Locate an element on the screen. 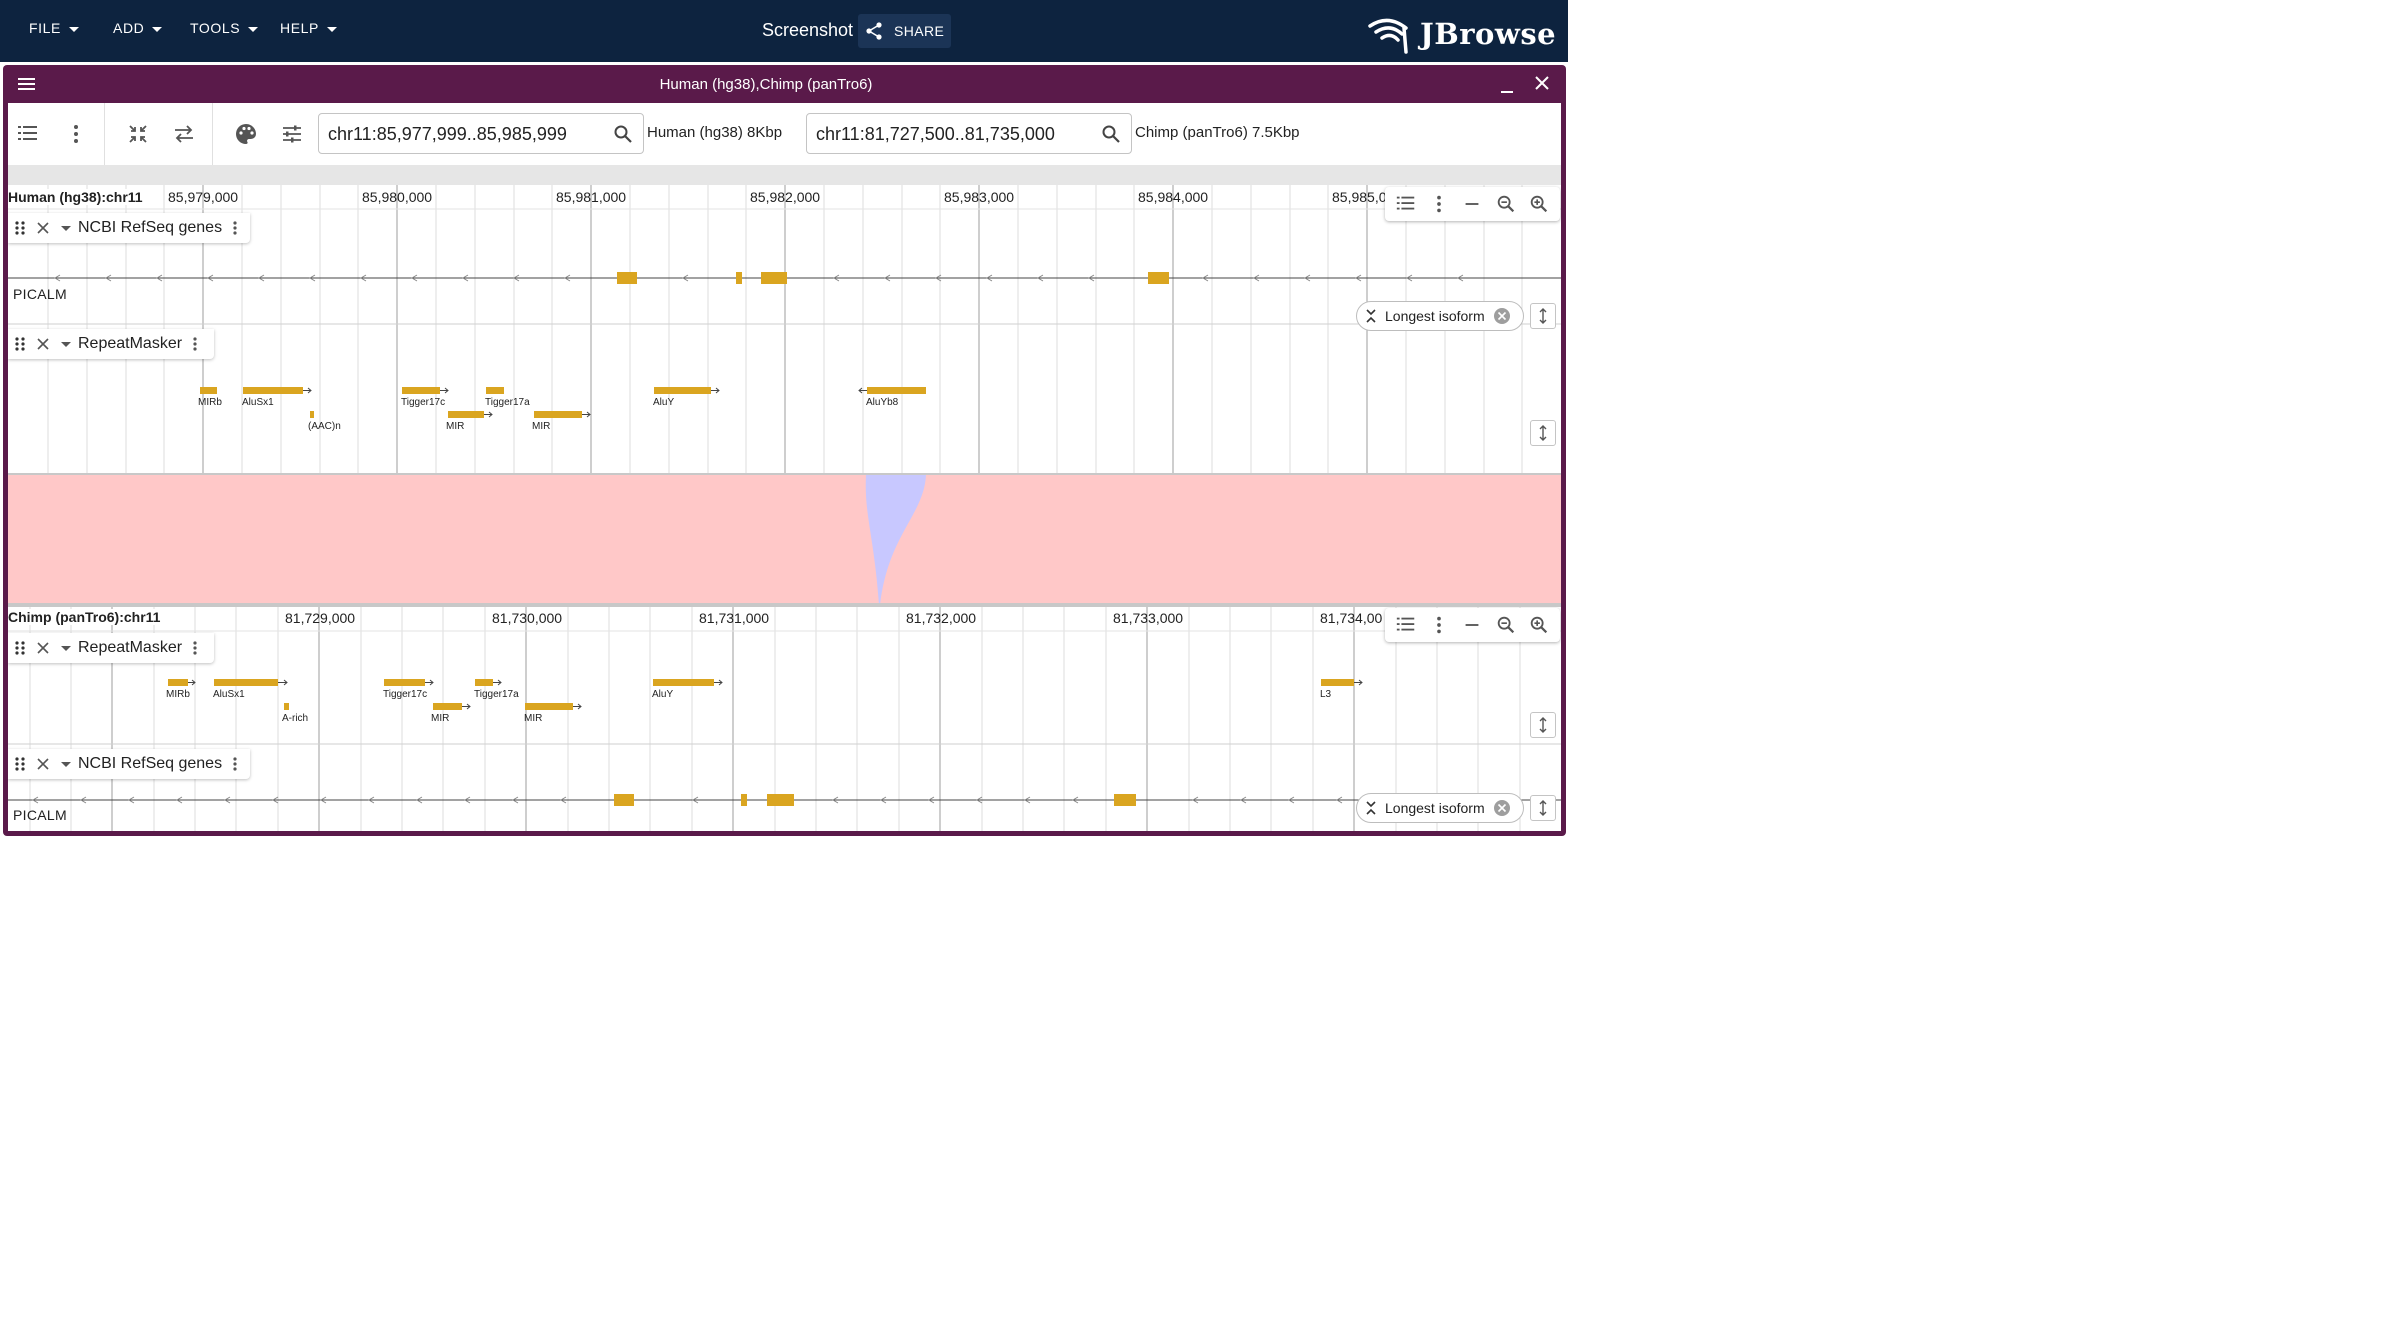 This screenshot has height=1334, width=2400. file-menu: FILE is located at coordinates (54, 28).